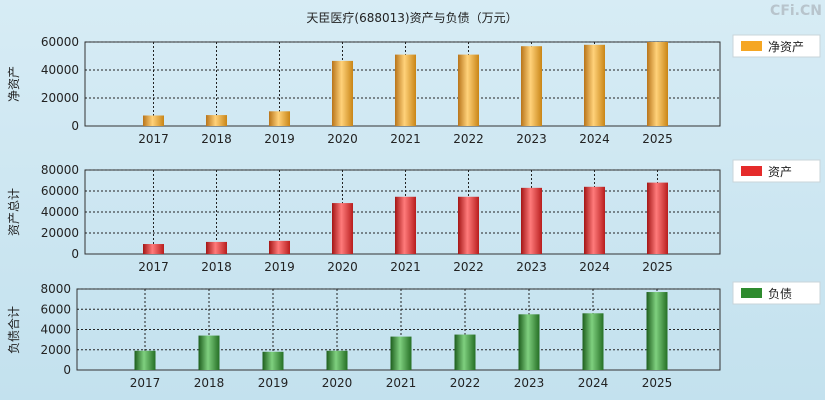 This screenshot has width=825, height=400. I want to click on watermark: CFi.CN, so click(796, 11).